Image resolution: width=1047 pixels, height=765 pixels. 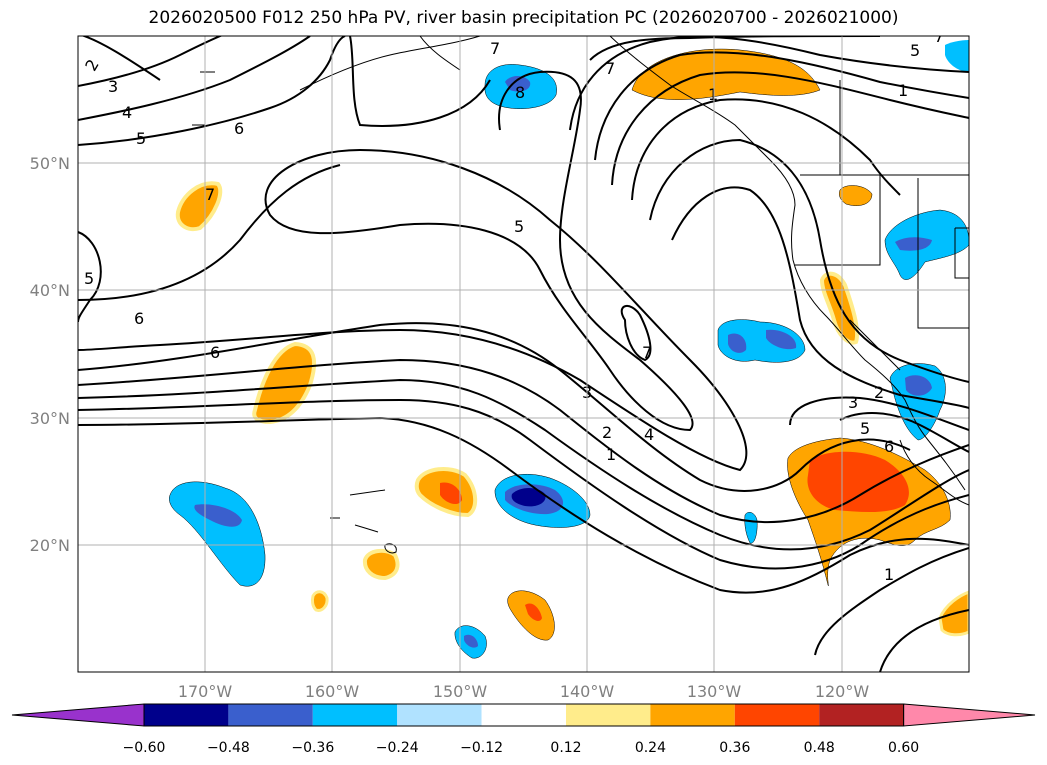 I want to click on colorbar-tick-label: 0.36, so click(x=734, y=748).